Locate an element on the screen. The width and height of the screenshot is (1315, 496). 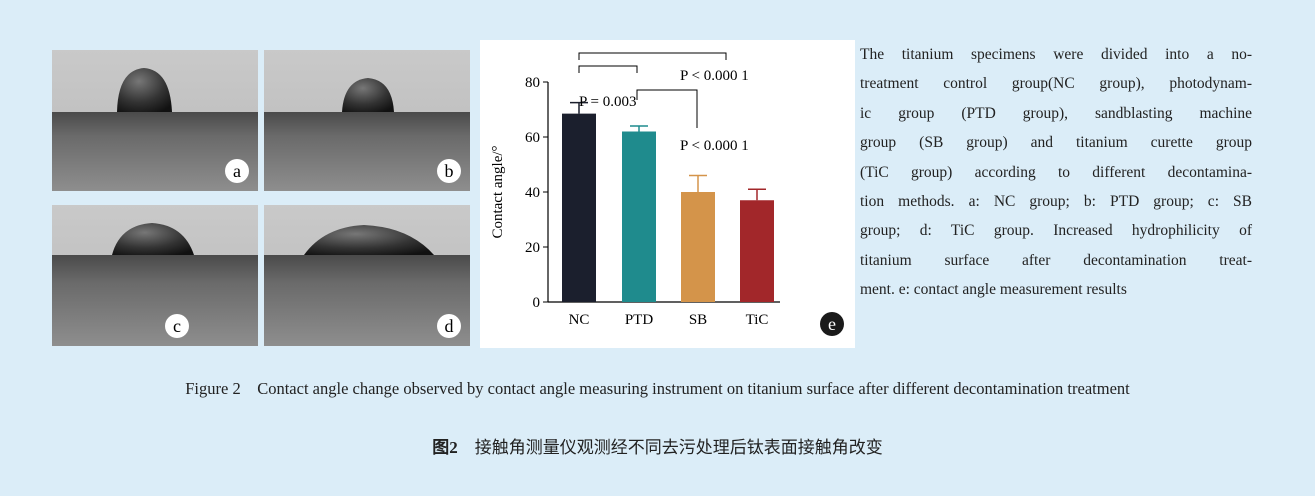
y-tick-label: 20 is located at coordinates (532, 248).